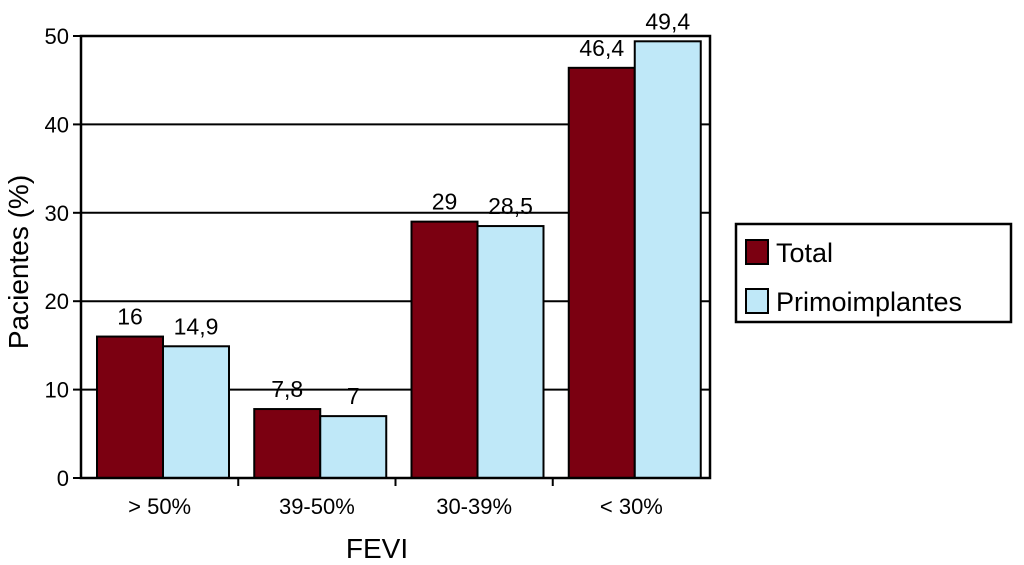 The image size is (1024, 565). I want to click on x-axis-title: FEVI, so click(377, 548).